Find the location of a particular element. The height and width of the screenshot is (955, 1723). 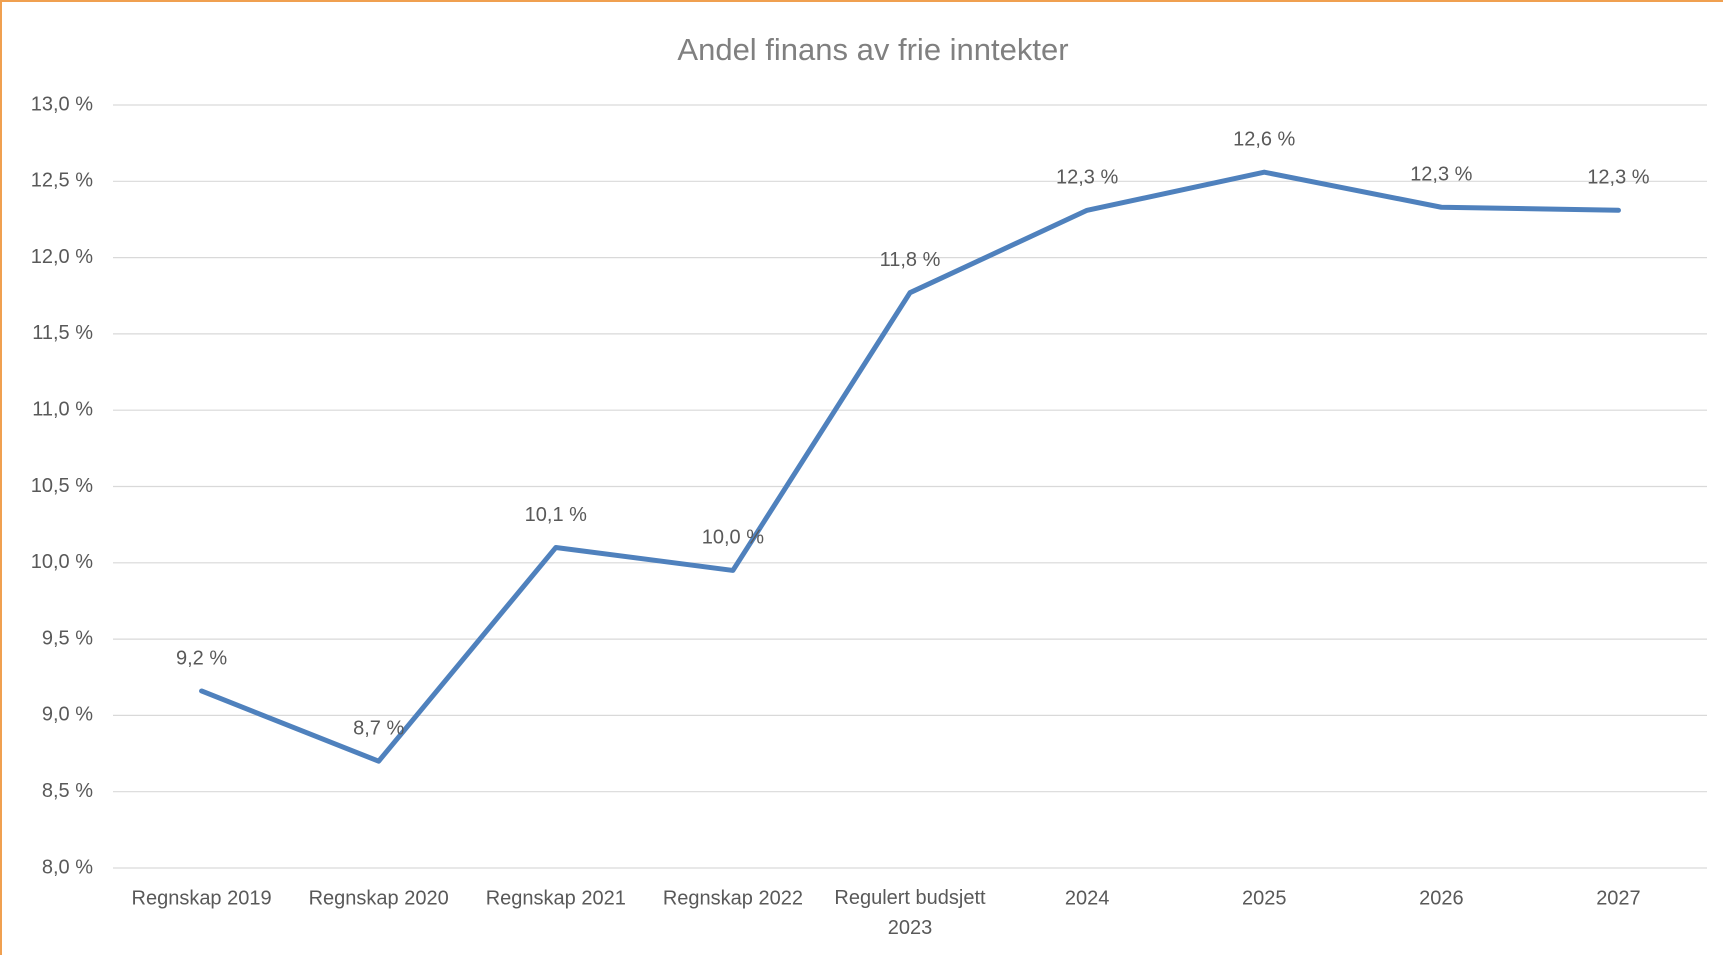

data-label: 10,1 % is located at coordinates (556, 515).